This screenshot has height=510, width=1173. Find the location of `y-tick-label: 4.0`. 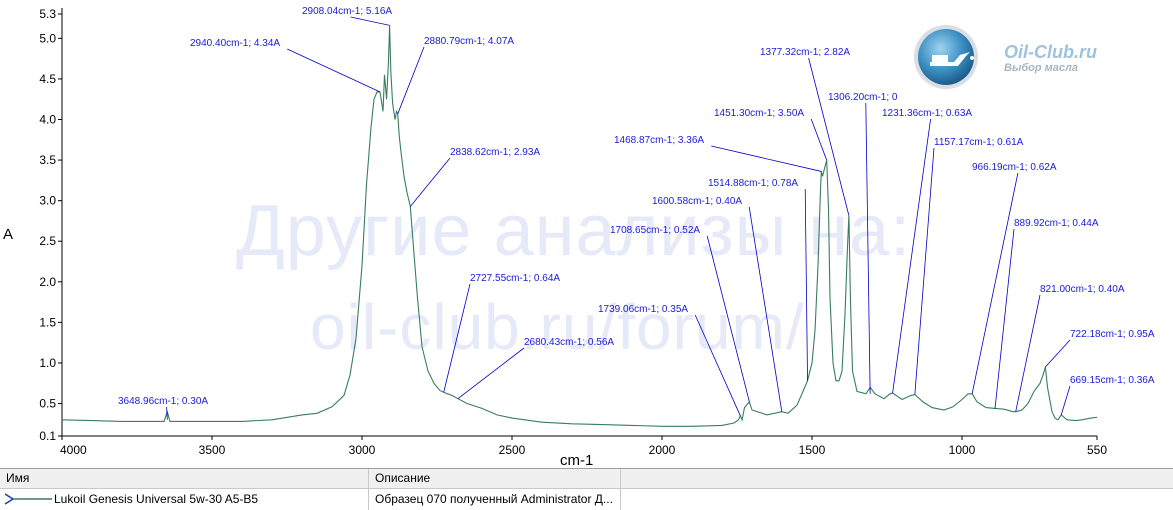

y-tick-label: 4.0 is located at coordinates (47, 120).